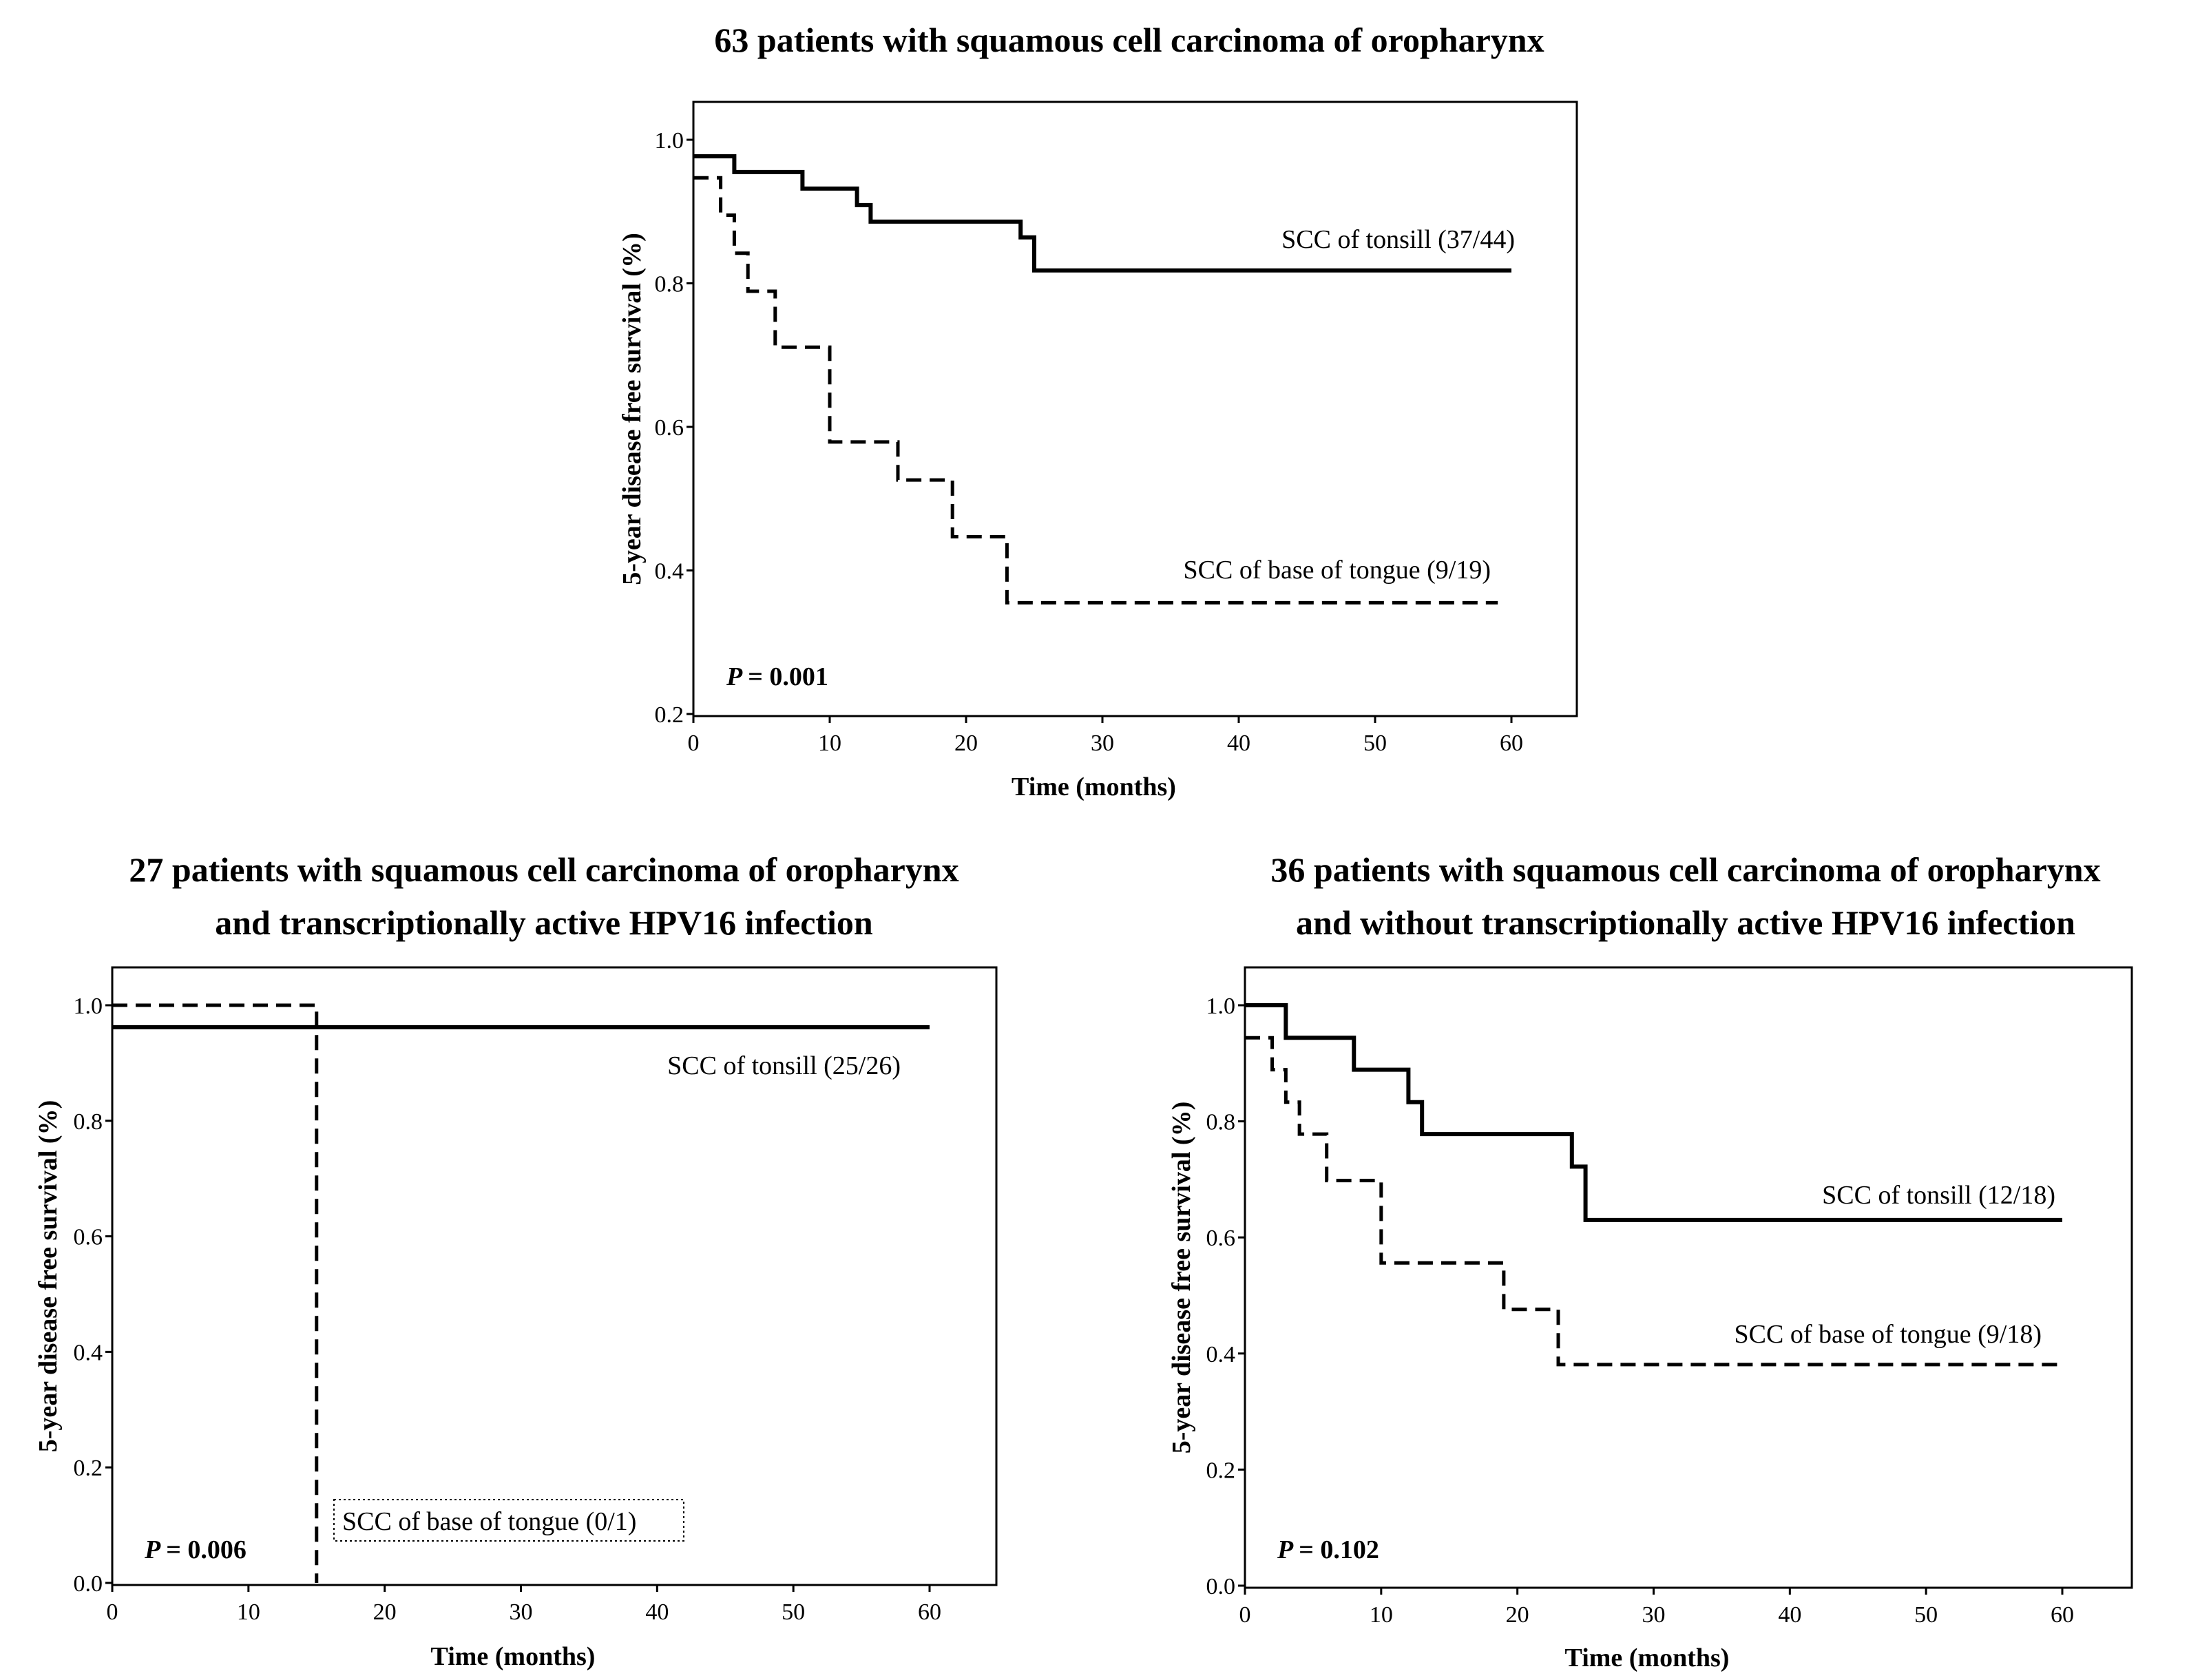 This screenshot has height=1680, width=2200. Describe the element at coordinates (489, 1521) in the screenshot. I see `series-label-base-of-tongue: SCC of base of tongue (0/1)` at that location.